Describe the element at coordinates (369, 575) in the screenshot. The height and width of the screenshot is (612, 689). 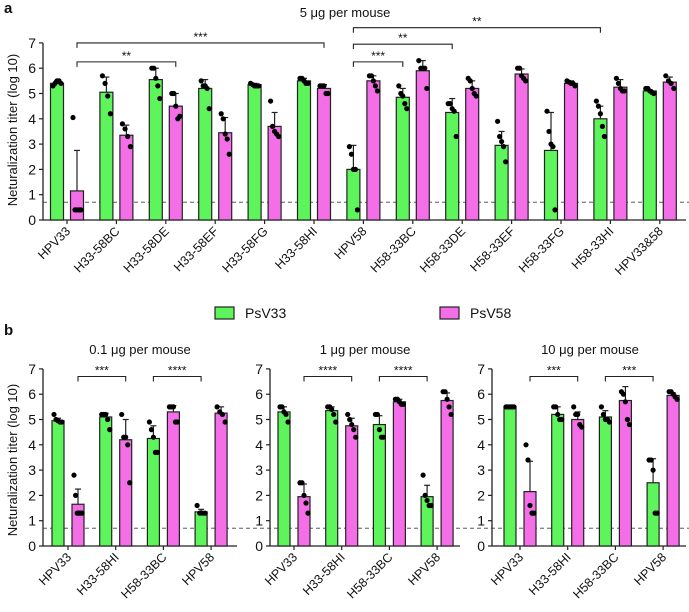
I see `x-tick-label: H58-33BC` at that location.